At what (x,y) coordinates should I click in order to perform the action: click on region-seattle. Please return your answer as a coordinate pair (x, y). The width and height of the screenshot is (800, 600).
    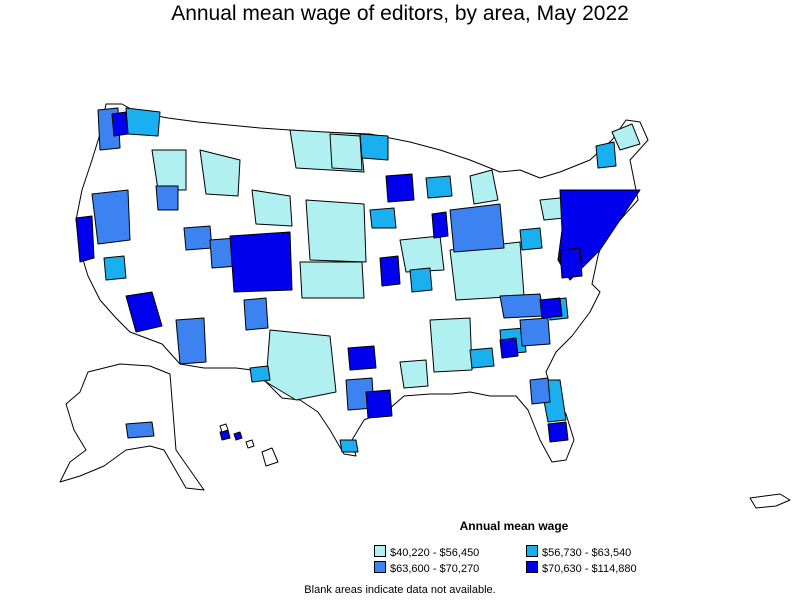
    Looking at the image, I should click on (120, 124).